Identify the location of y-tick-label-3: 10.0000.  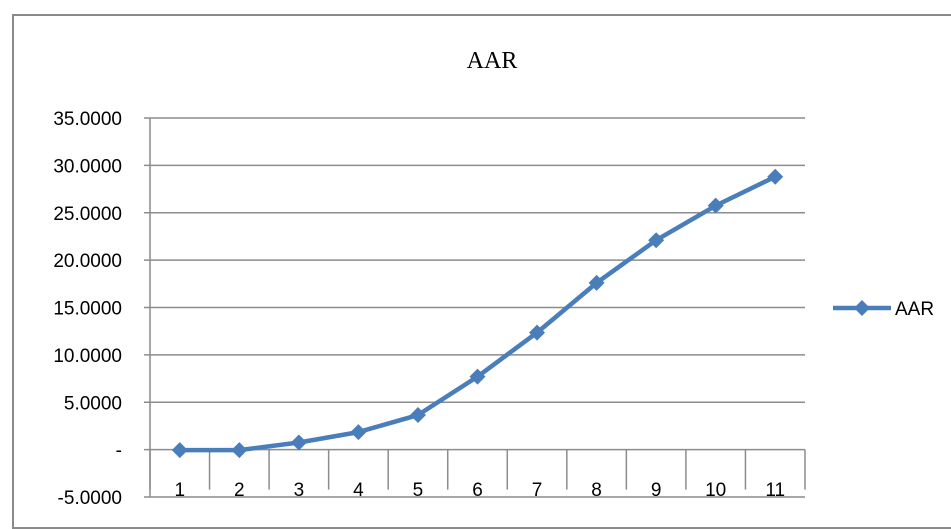
(87, 356).